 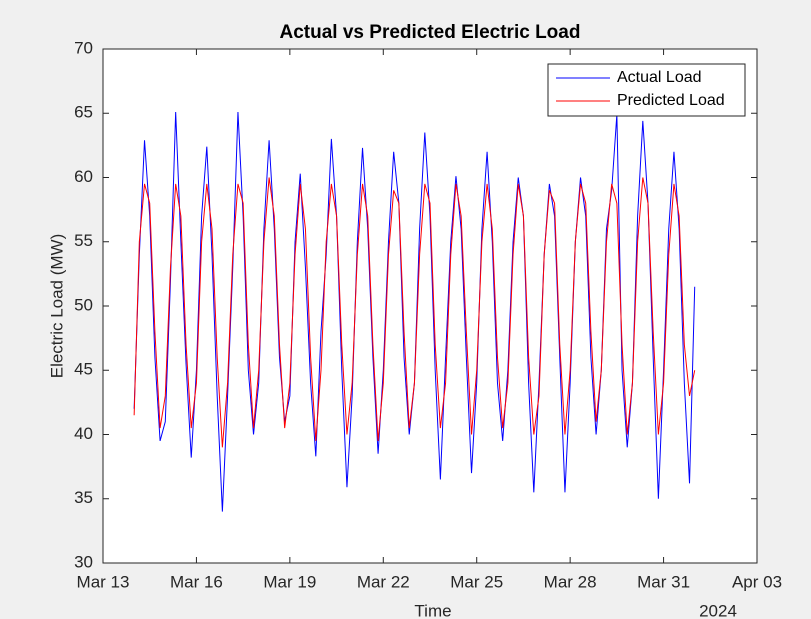 What do you see at coordinates (83, 304) in the screenshot?
I see `y-tick-label: 50` at bounding box center [83, 304].